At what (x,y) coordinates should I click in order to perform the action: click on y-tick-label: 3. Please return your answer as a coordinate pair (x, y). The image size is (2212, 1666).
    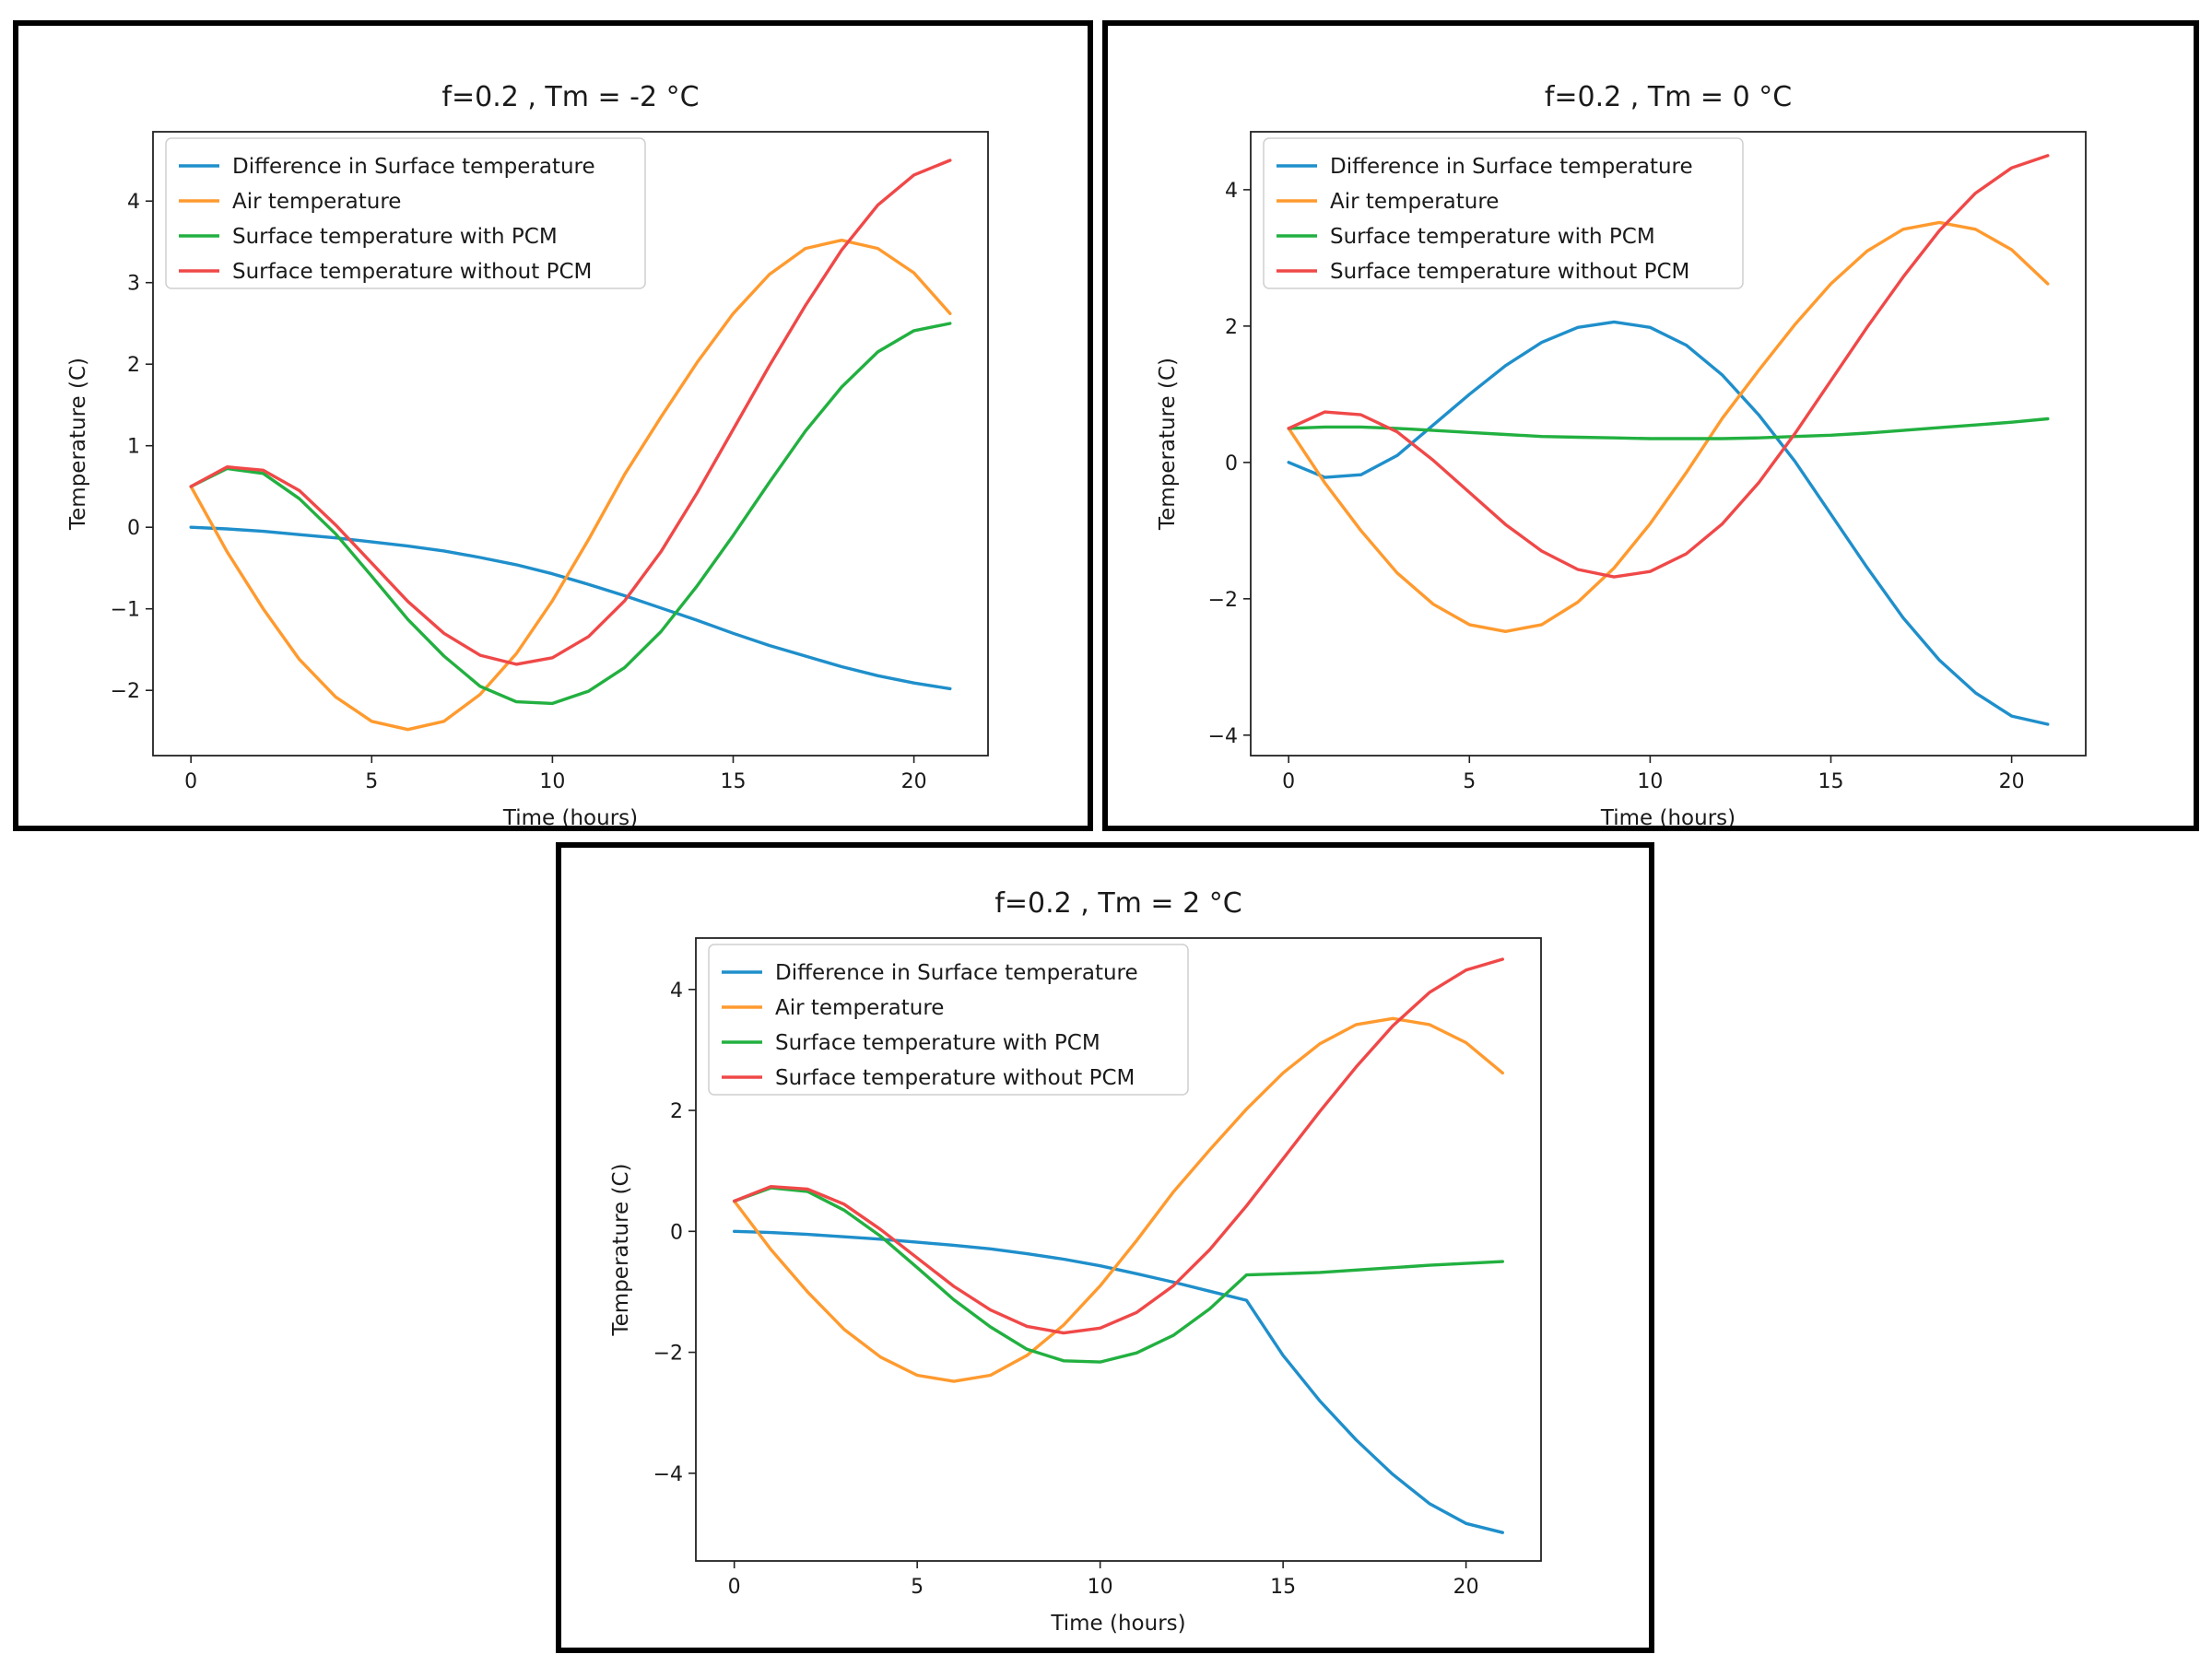
    Looking at the image, I should click on (133, 284).